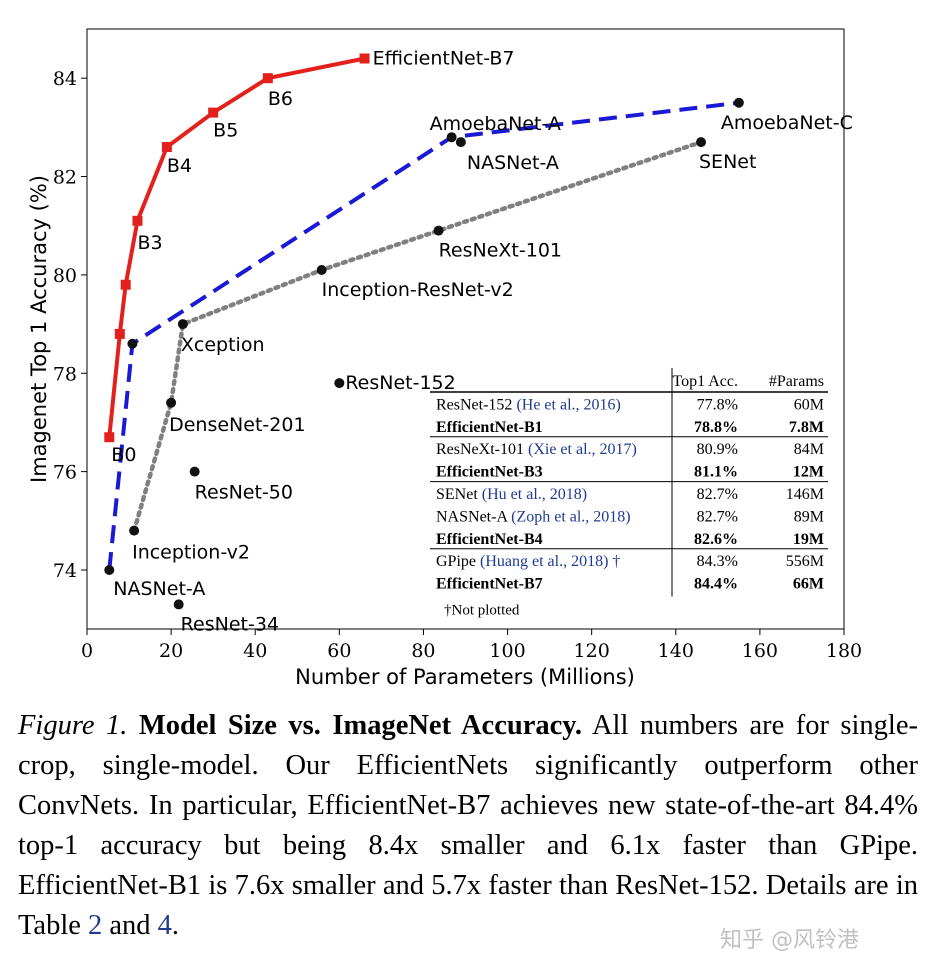  Describe the element at coordinates (489, 584) in the screenshot. I see `table-row-name: EfficientNet-B7` at that location.